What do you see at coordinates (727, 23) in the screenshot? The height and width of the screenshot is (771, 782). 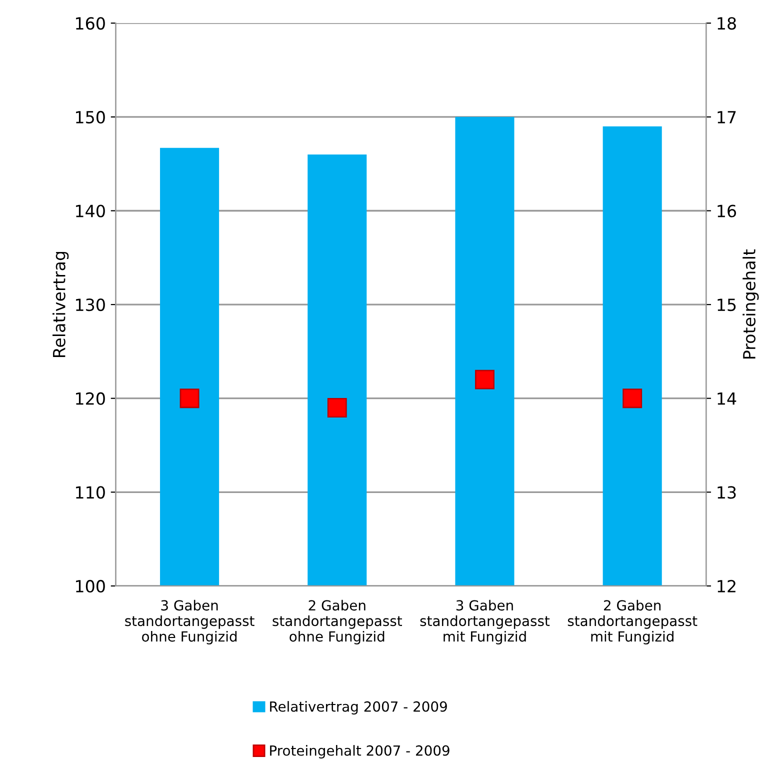 I see `y2-tick-label: 18` at bounding box center [727, 23].